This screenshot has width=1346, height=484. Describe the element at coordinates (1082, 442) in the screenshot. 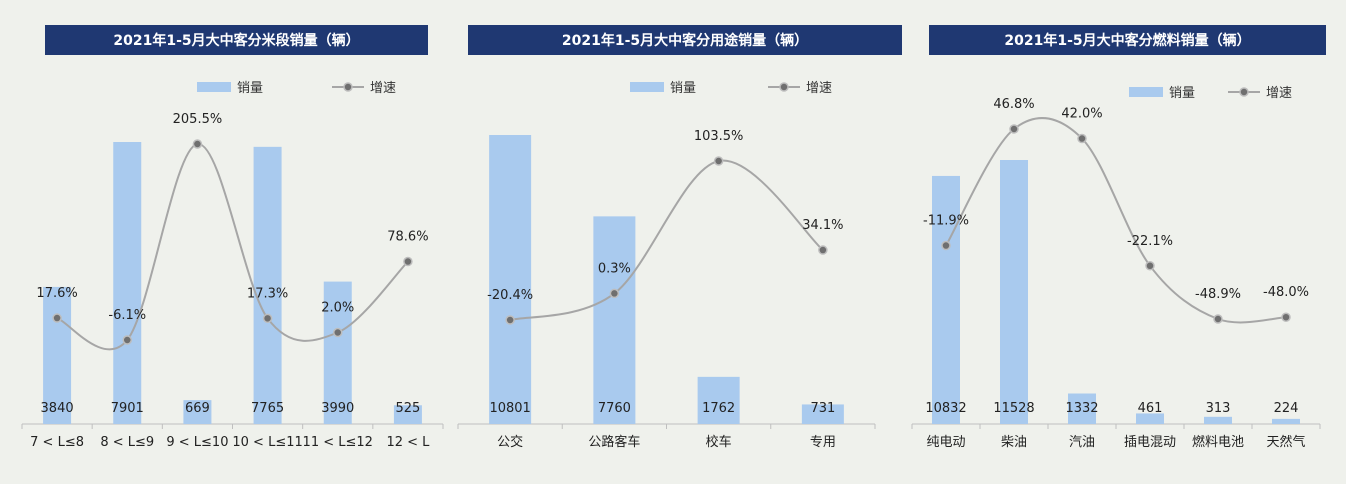

I see `x-tick-label: 汽油` at that location.